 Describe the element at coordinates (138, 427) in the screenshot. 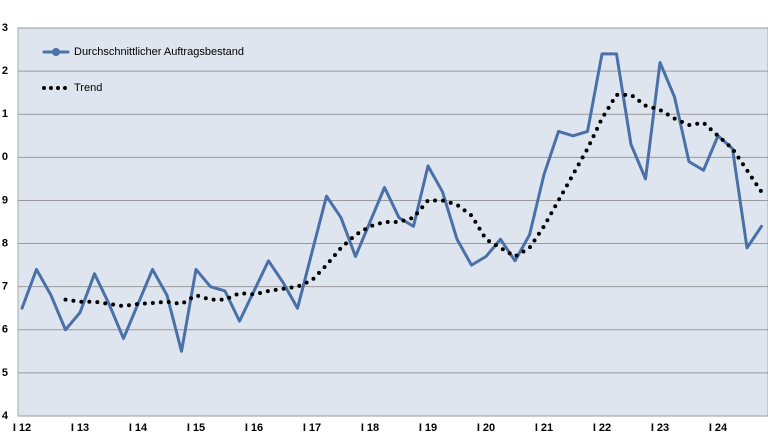

I see `x-tick-label: I 14` at that location.